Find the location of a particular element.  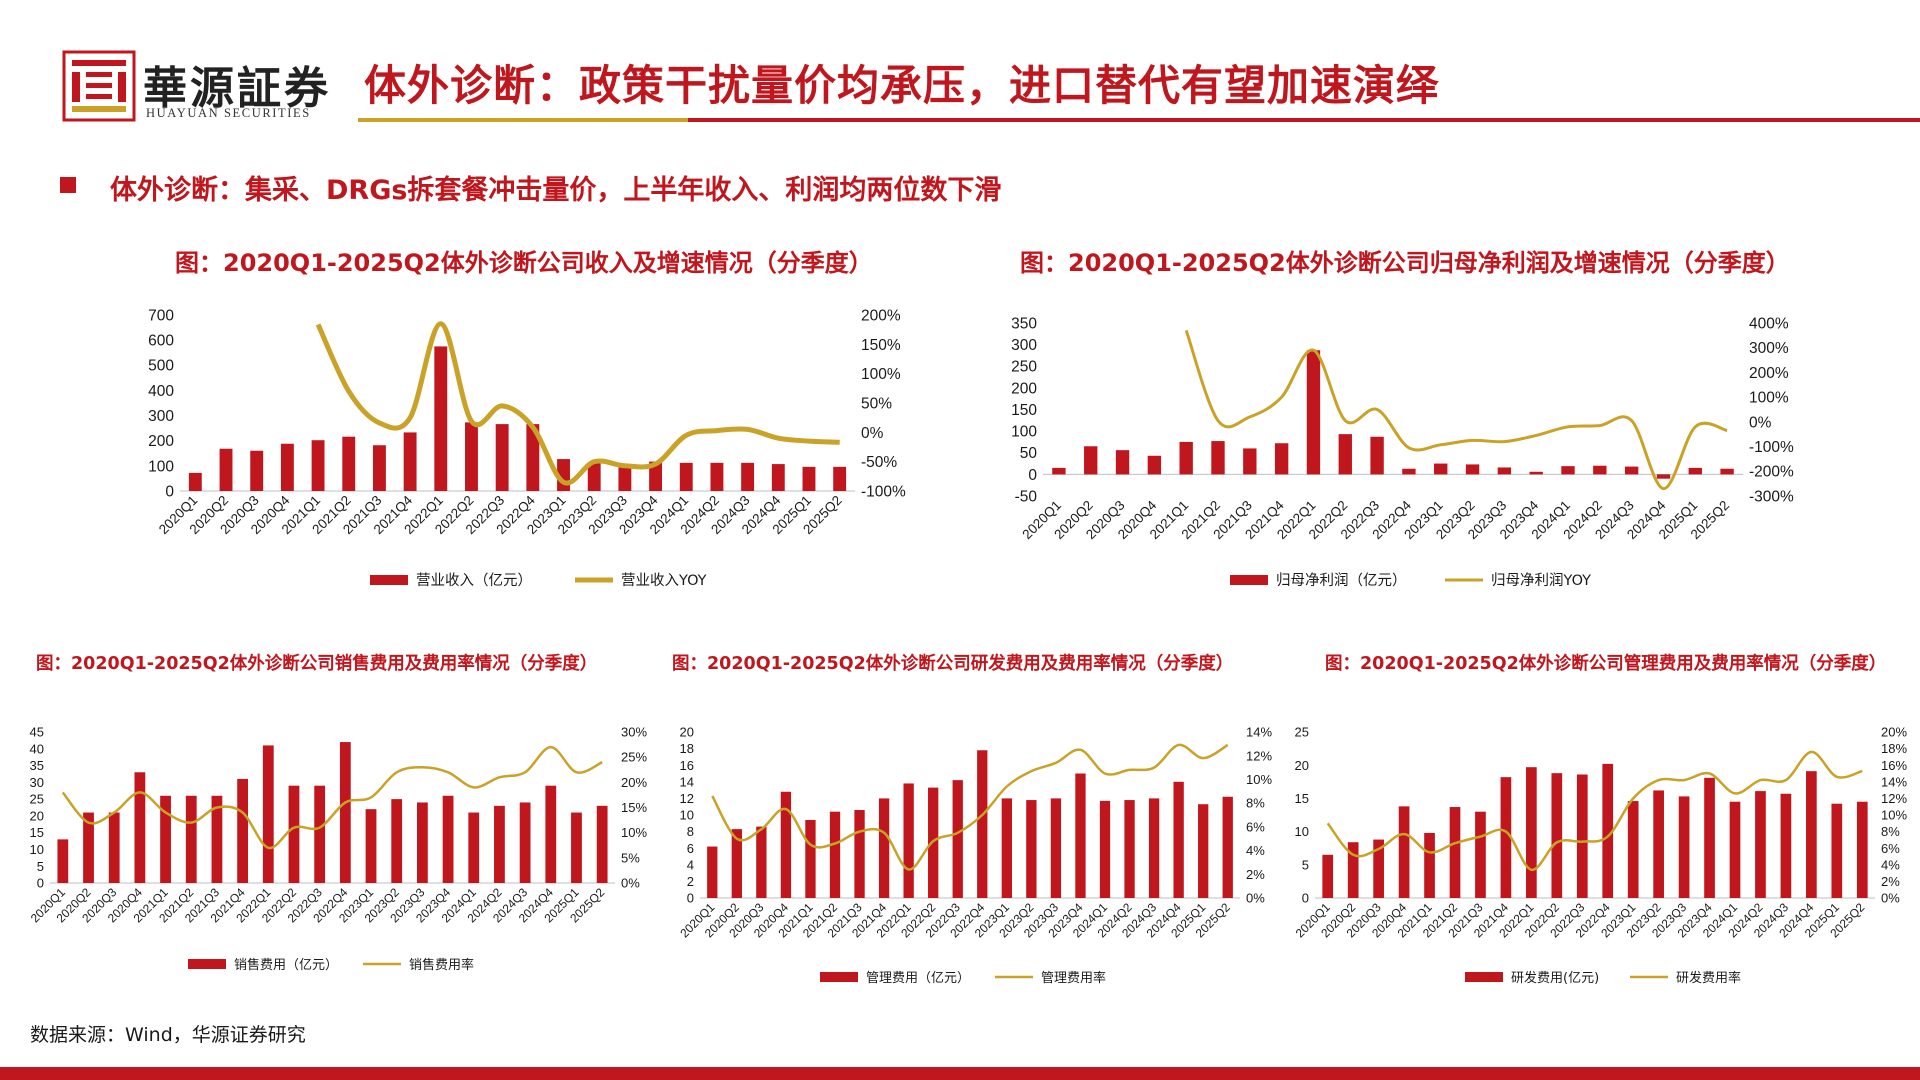

right-axis-tick-label: 5% is located at coordinates (630, 857).